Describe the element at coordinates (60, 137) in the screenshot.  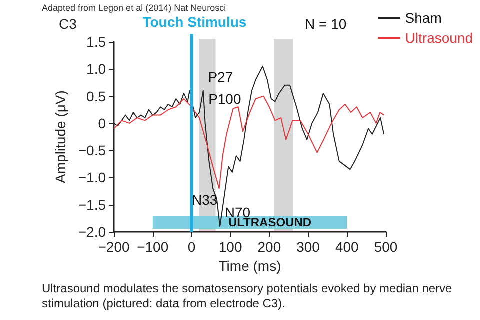
I see `y-axis-title: Amplitude (μV)` at that location.